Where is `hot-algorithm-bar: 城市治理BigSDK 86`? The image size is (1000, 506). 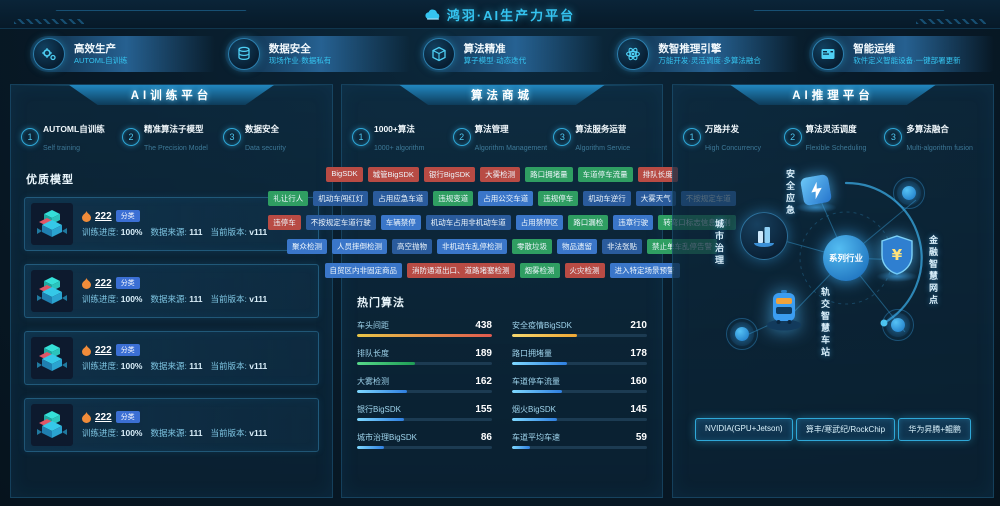 hot-algorithm-bar: 城市治理BigSDK 86 is located at coordinates (424, 440).